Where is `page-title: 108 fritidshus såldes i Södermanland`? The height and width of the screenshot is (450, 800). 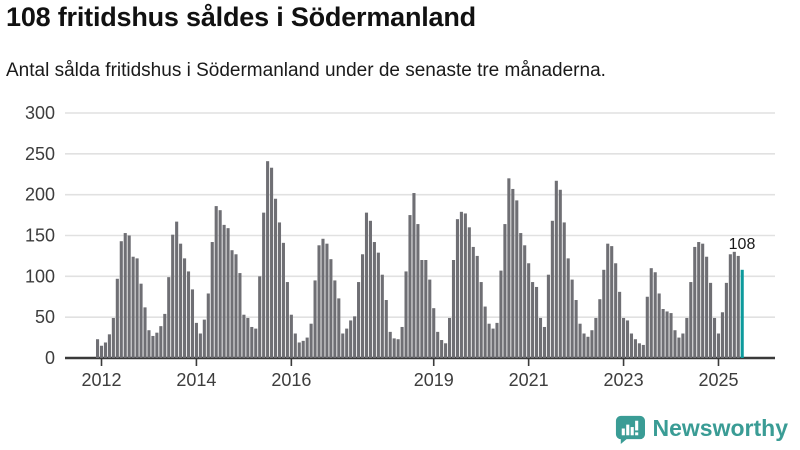
page-title: 108 fritidshus såldes i Södermanland is located at coordinates (241, 17).